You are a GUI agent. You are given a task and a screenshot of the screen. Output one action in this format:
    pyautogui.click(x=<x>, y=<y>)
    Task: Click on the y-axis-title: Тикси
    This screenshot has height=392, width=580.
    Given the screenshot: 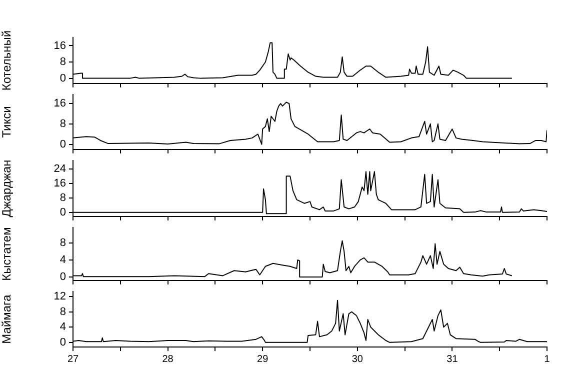 What is the action you would take?
    pyautogui.click(x=7, y=122)
    